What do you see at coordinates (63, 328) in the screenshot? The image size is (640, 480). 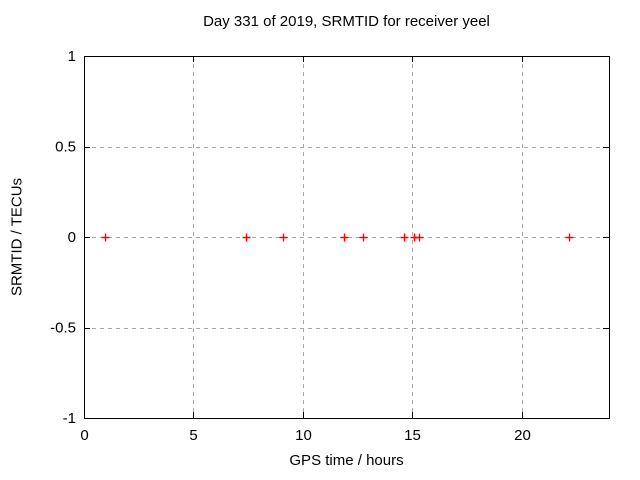 I see `y-tick-label: -0.5` at bounding box center [63, 328].